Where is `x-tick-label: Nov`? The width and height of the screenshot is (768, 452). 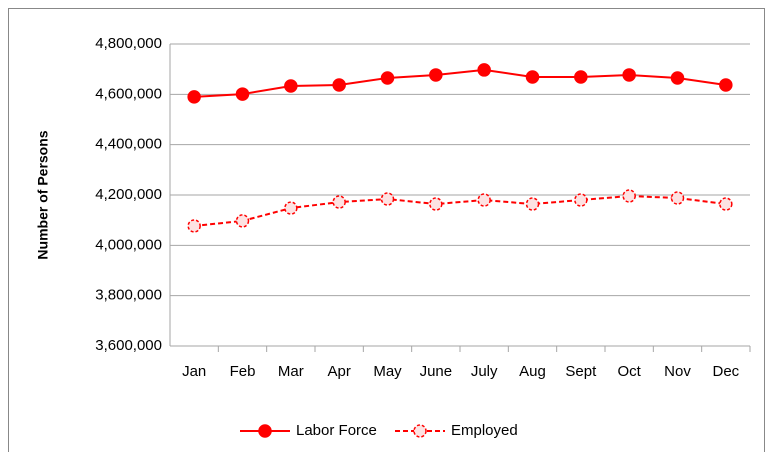
x-tick-label: Nov is located at coordinates (677, 371).